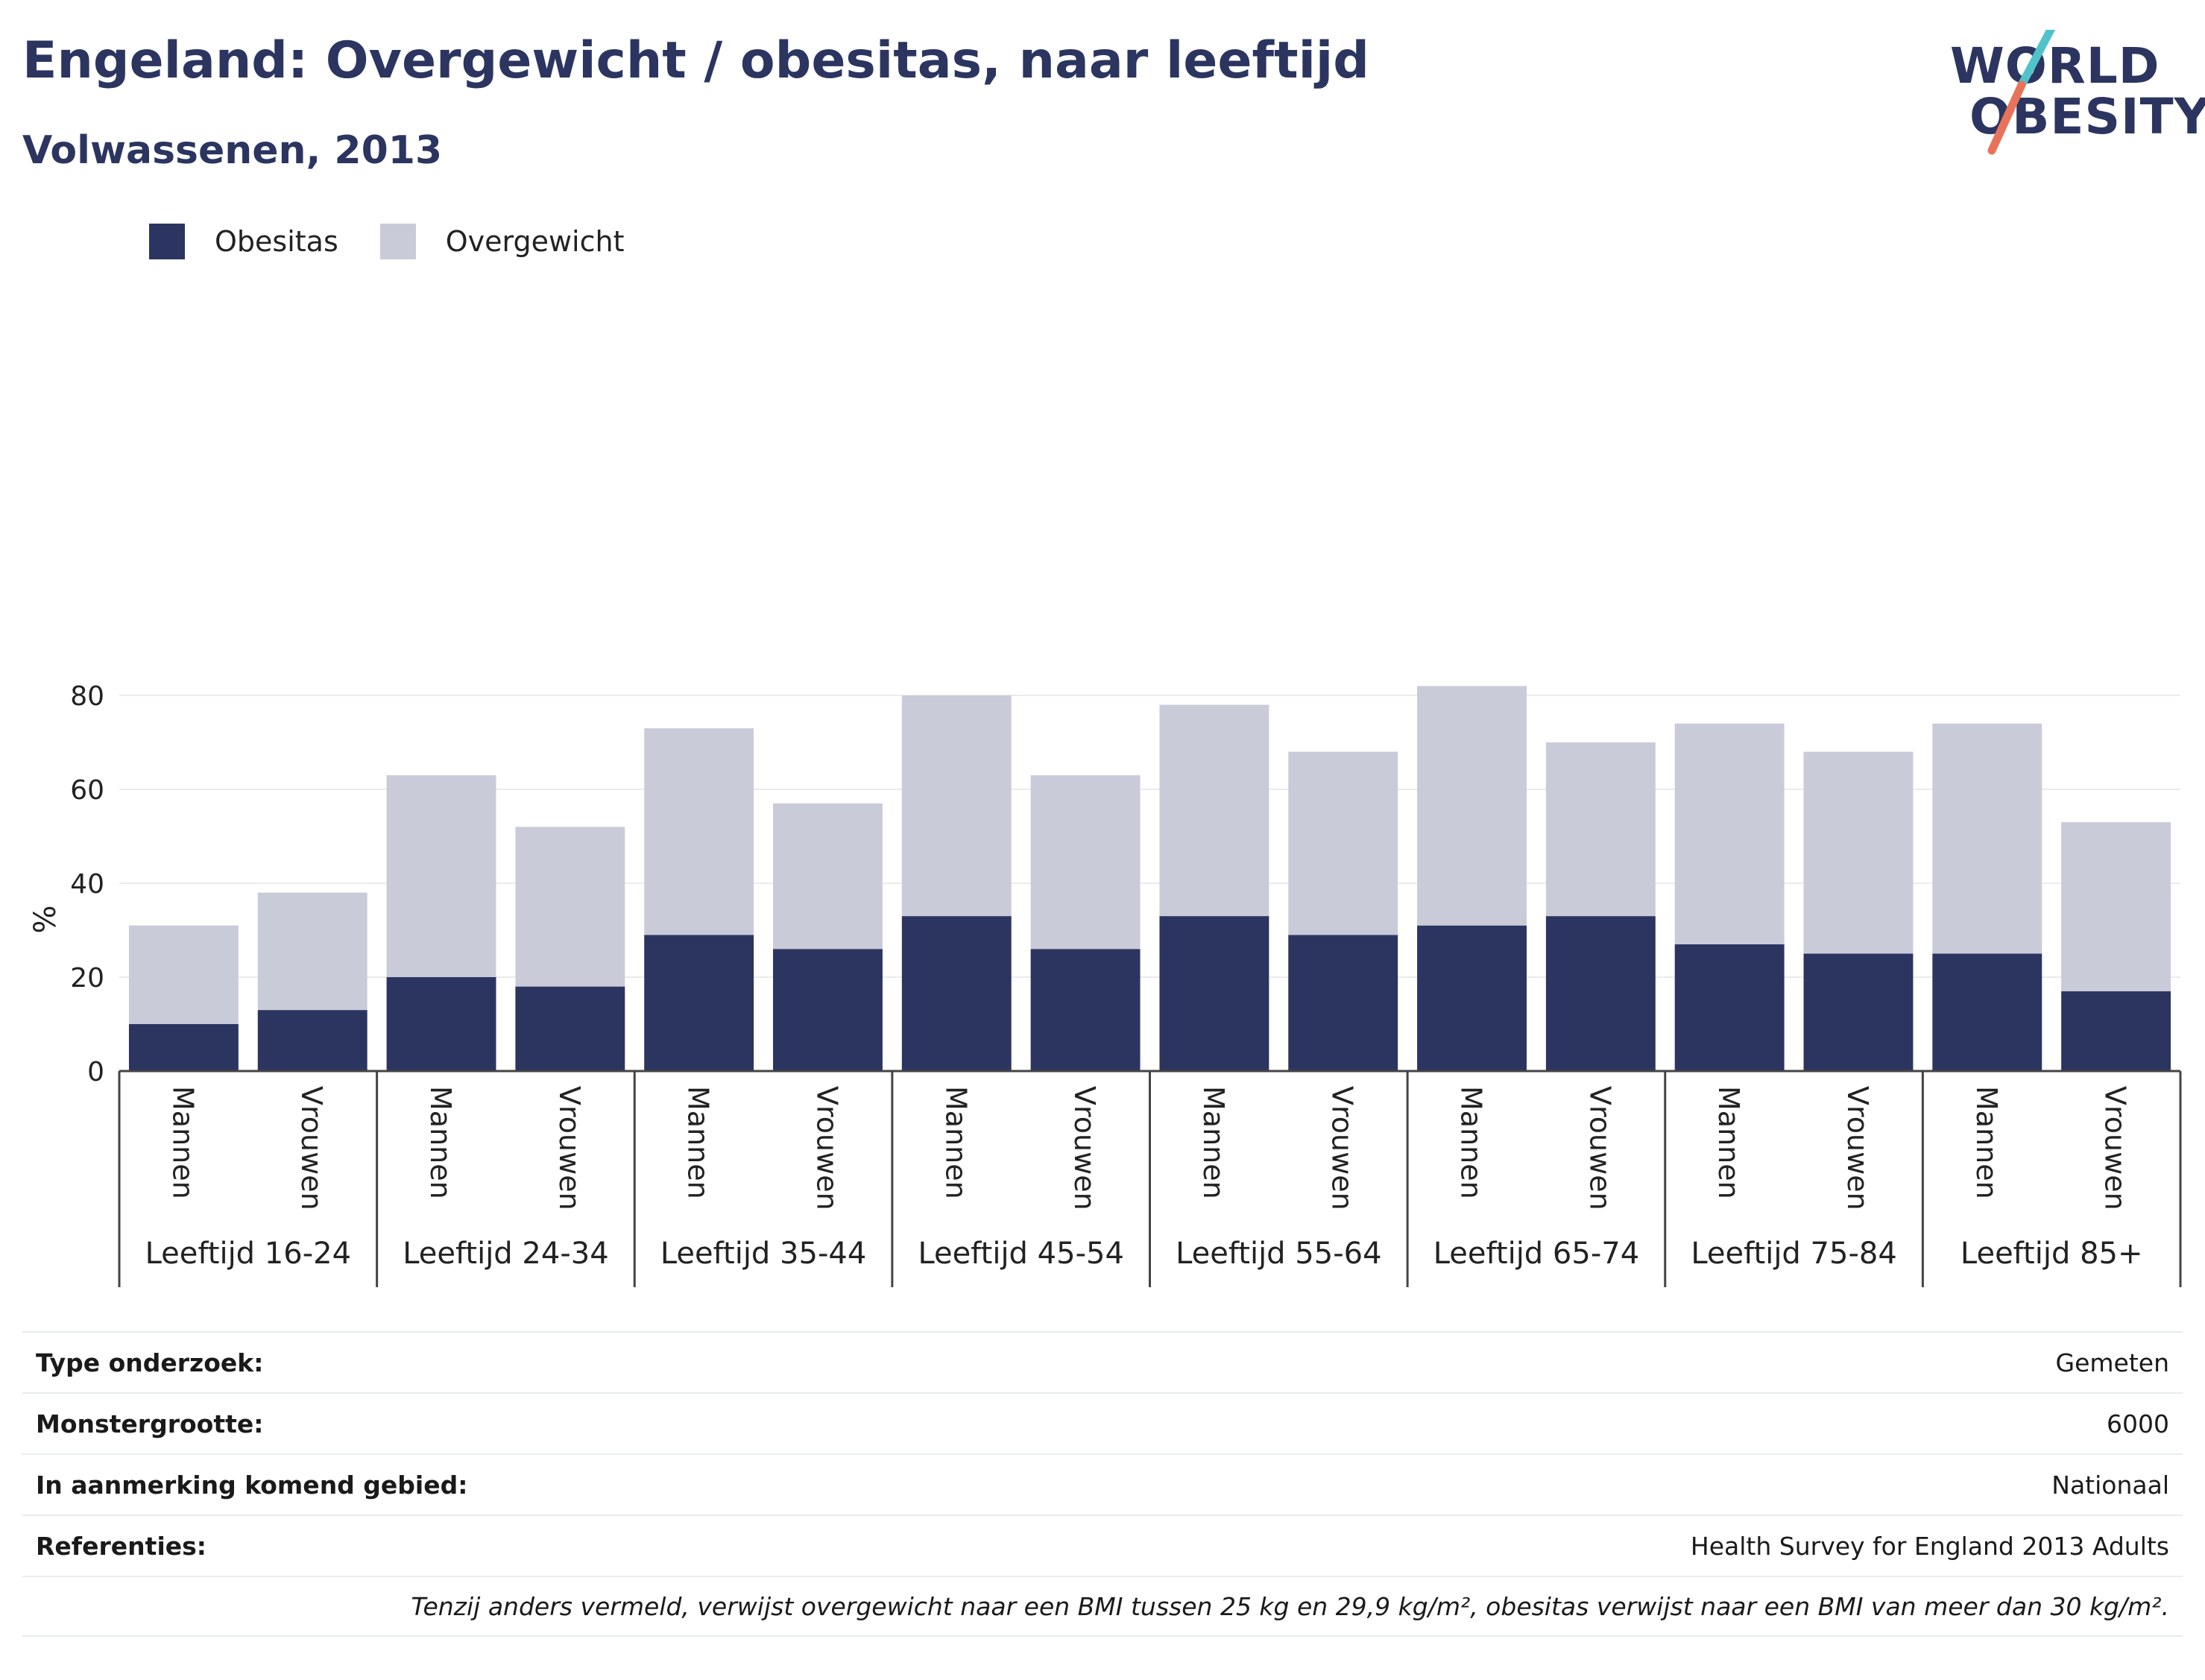 The image size is (2205, 1680). I want to click on x-group-label: Leeftijd 85+, so click(2051, 1254).